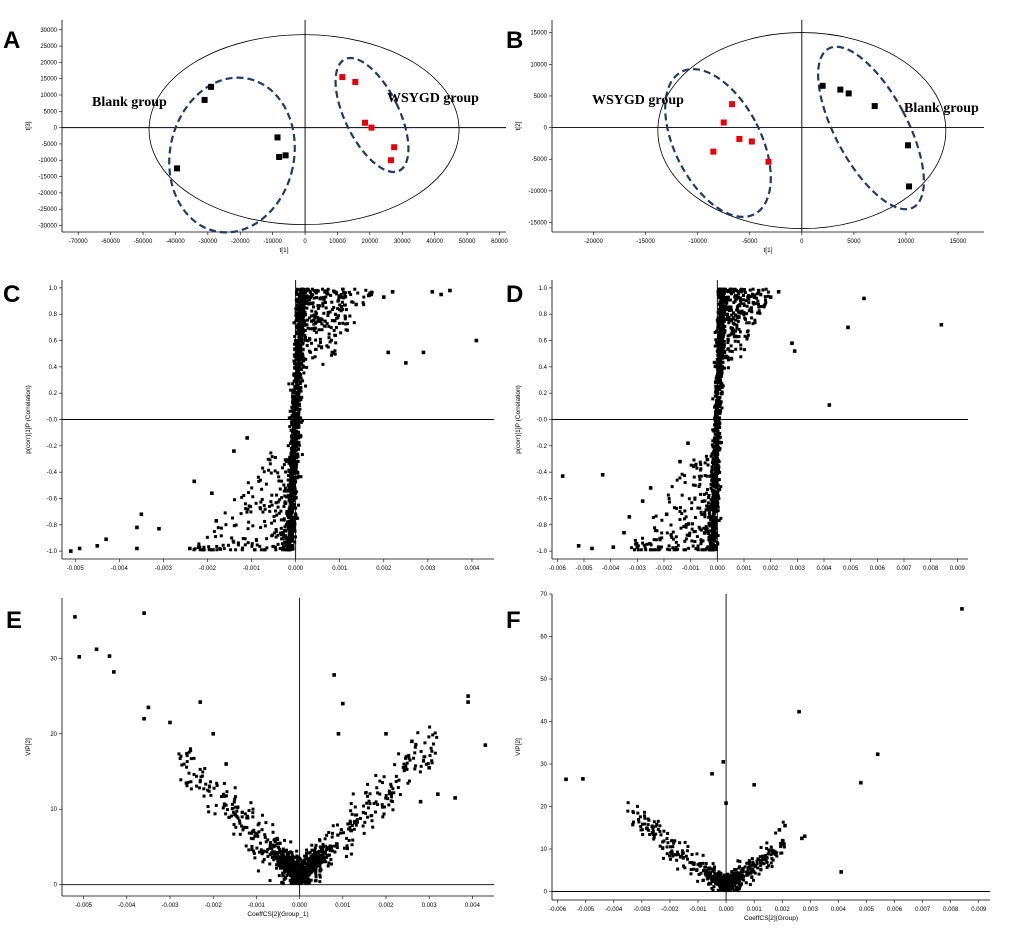 Image resolution: width=1020 pixels, height=946 pixels. Describe the element at coordinates (514, 40) in the screenshot. I see `panel-label: B` at that location.